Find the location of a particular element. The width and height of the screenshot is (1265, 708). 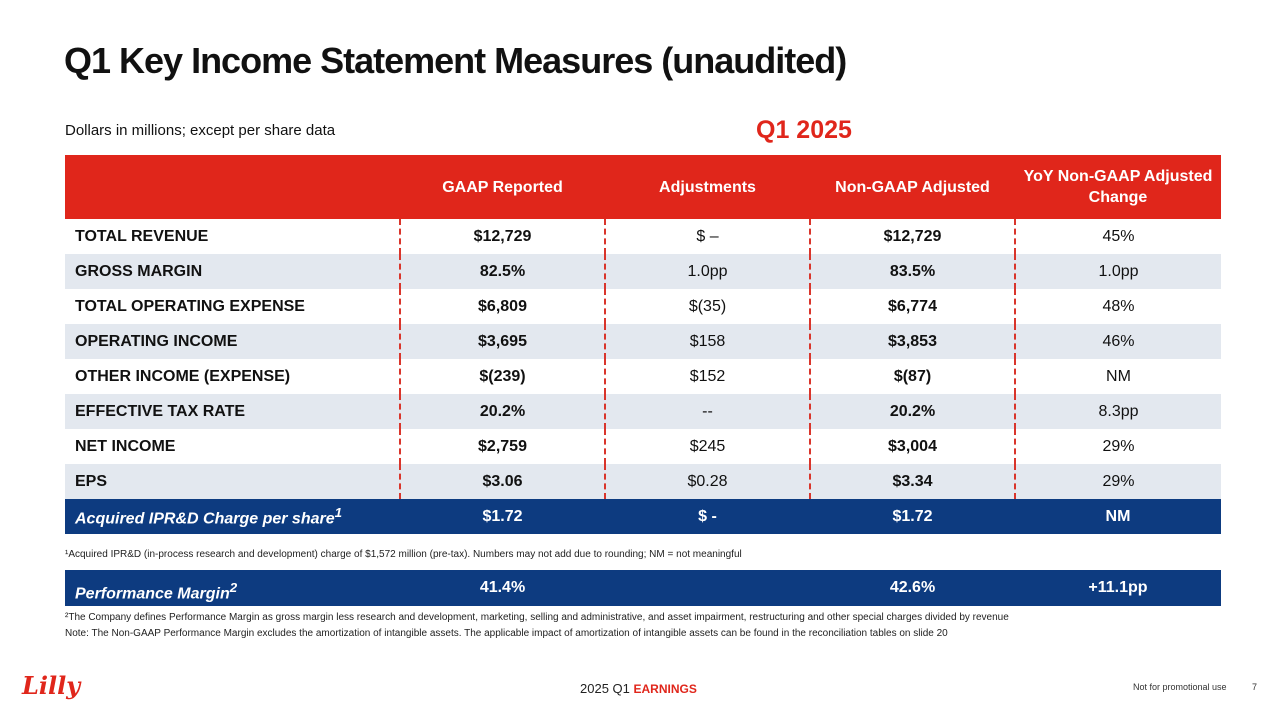

not-promotional-note: Not for promotional use is located at coordinates (1180, 687).